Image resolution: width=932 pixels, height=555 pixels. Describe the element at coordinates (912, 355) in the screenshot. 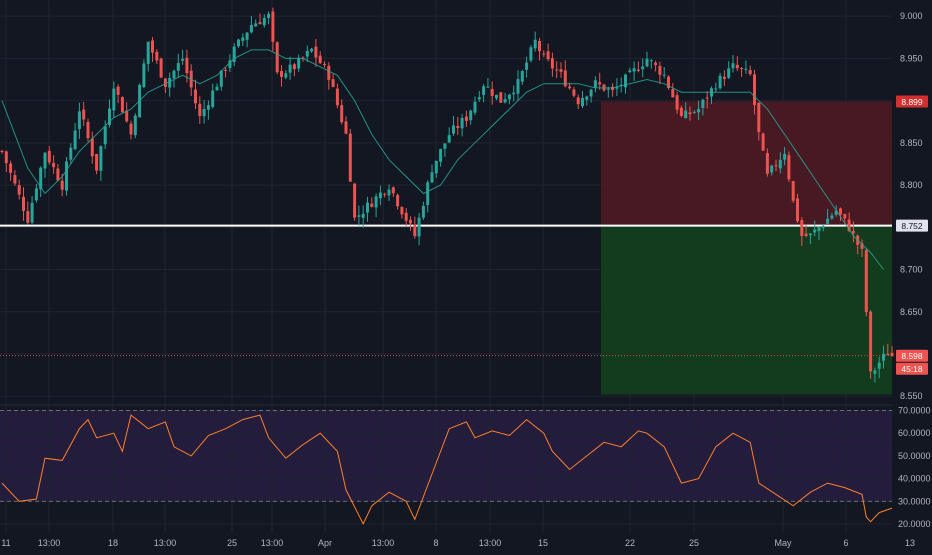

I see `last-price-label-bg` at that location.